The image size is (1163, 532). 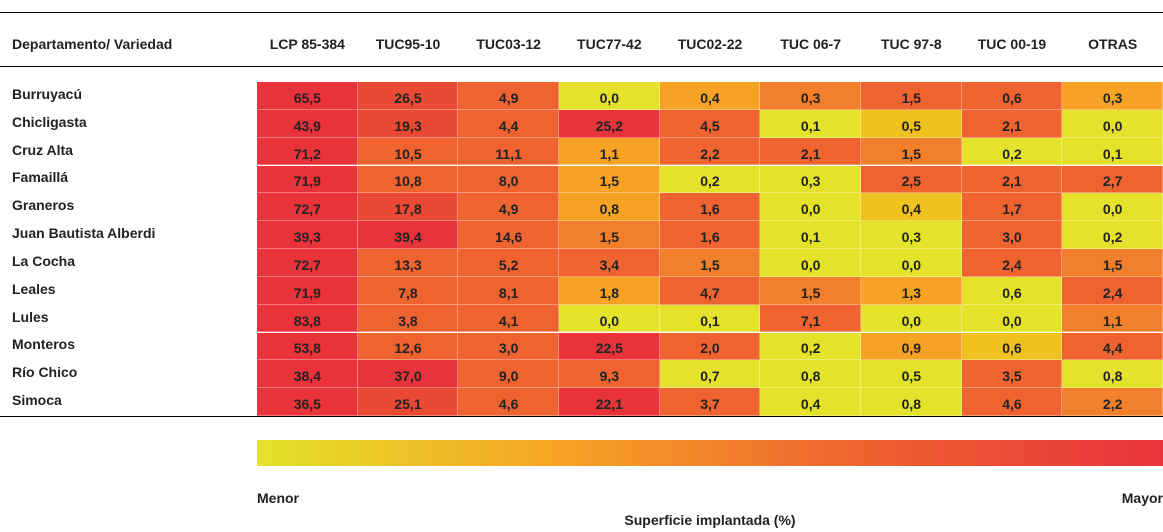 What do you see at coordinates (1012, 44) in the screenshot?
I see `header-cell: TUC 00-19` at bounding box center [1012, 44].